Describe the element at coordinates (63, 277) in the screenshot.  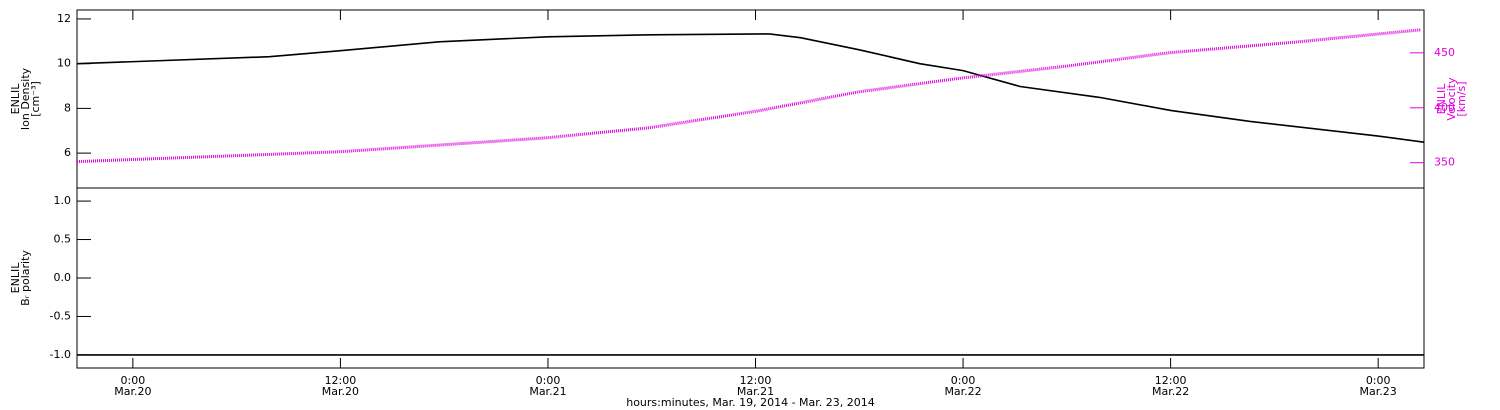
I see `y-tick-label: 0.0` at that location.